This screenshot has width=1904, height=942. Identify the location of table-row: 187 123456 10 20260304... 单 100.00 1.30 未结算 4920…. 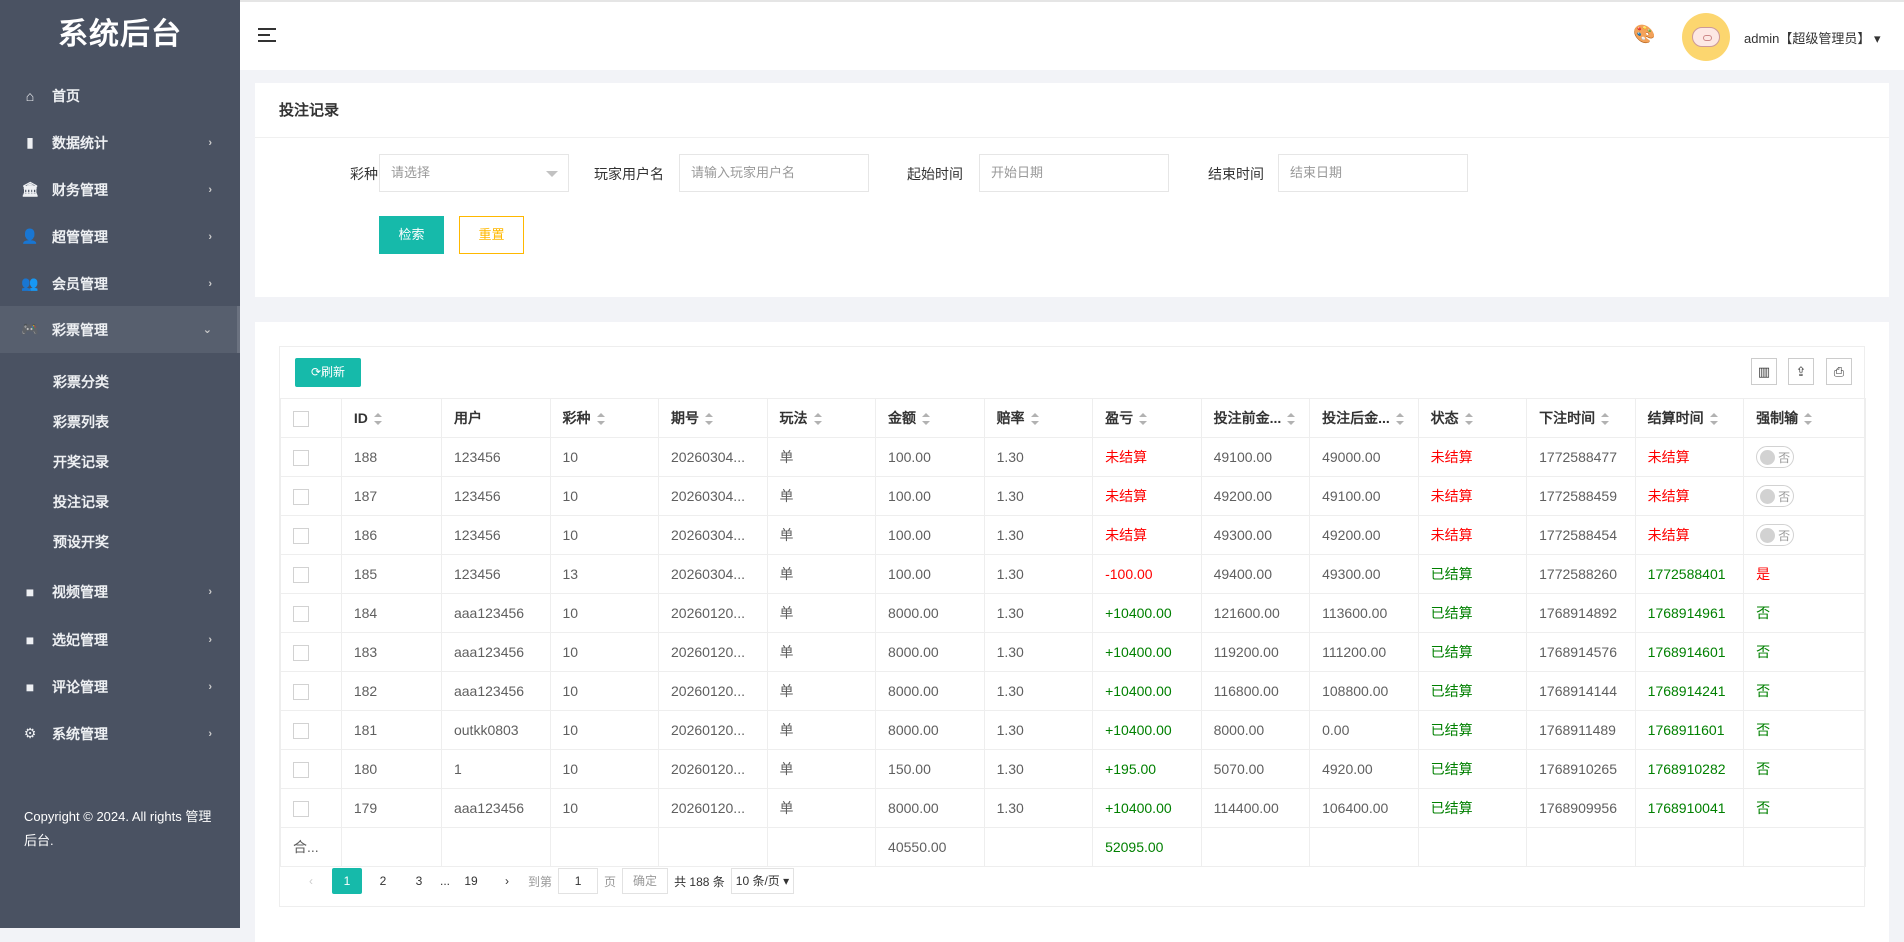
(1073, 496).